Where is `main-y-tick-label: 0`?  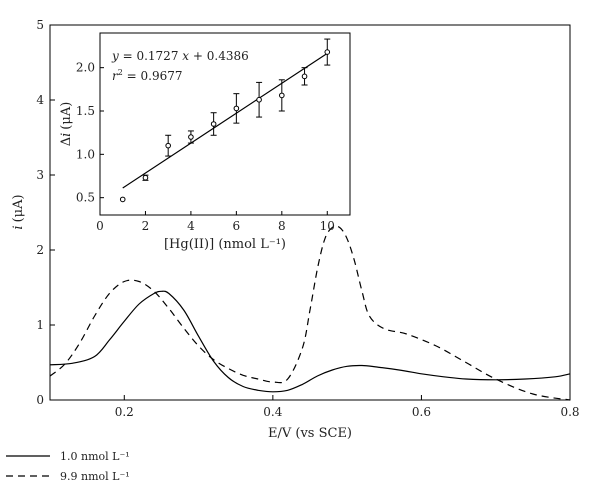
main-y-tick-label: 0 is located at coordinates (40, 400).